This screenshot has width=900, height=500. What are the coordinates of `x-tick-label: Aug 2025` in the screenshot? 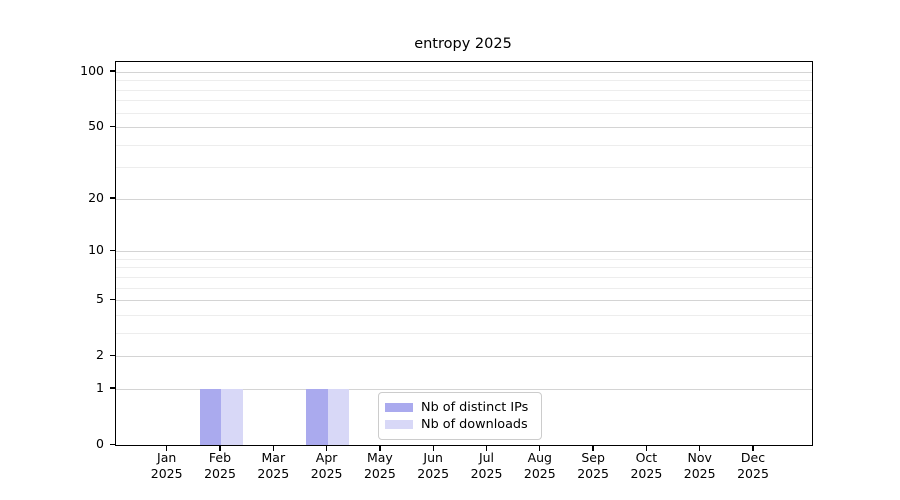 It's located at (540, 466).